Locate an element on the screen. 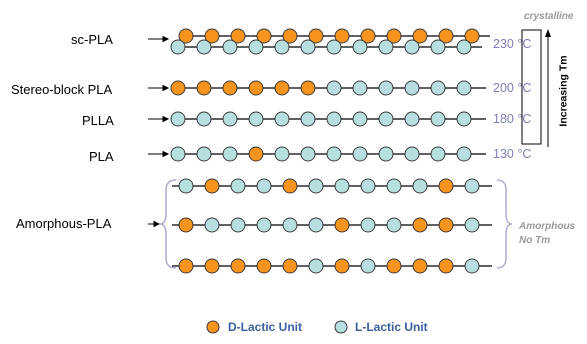 This screenshot has width=587, height=344. pla-d-lactic-unit is located at coordinates (256, 154).